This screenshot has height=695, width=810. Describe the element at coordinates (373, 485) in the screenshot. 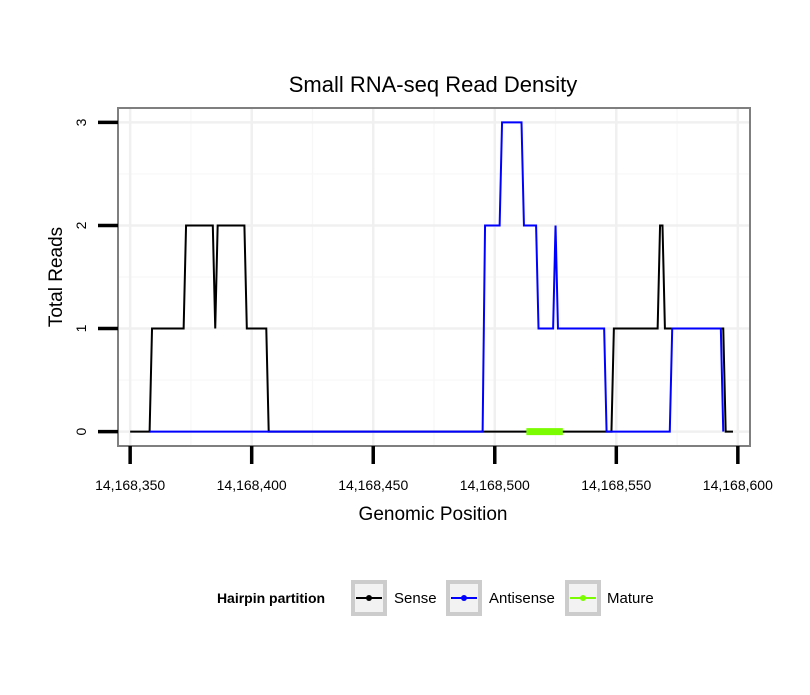

I see `x-tick-label: 14,168,450` at that location.